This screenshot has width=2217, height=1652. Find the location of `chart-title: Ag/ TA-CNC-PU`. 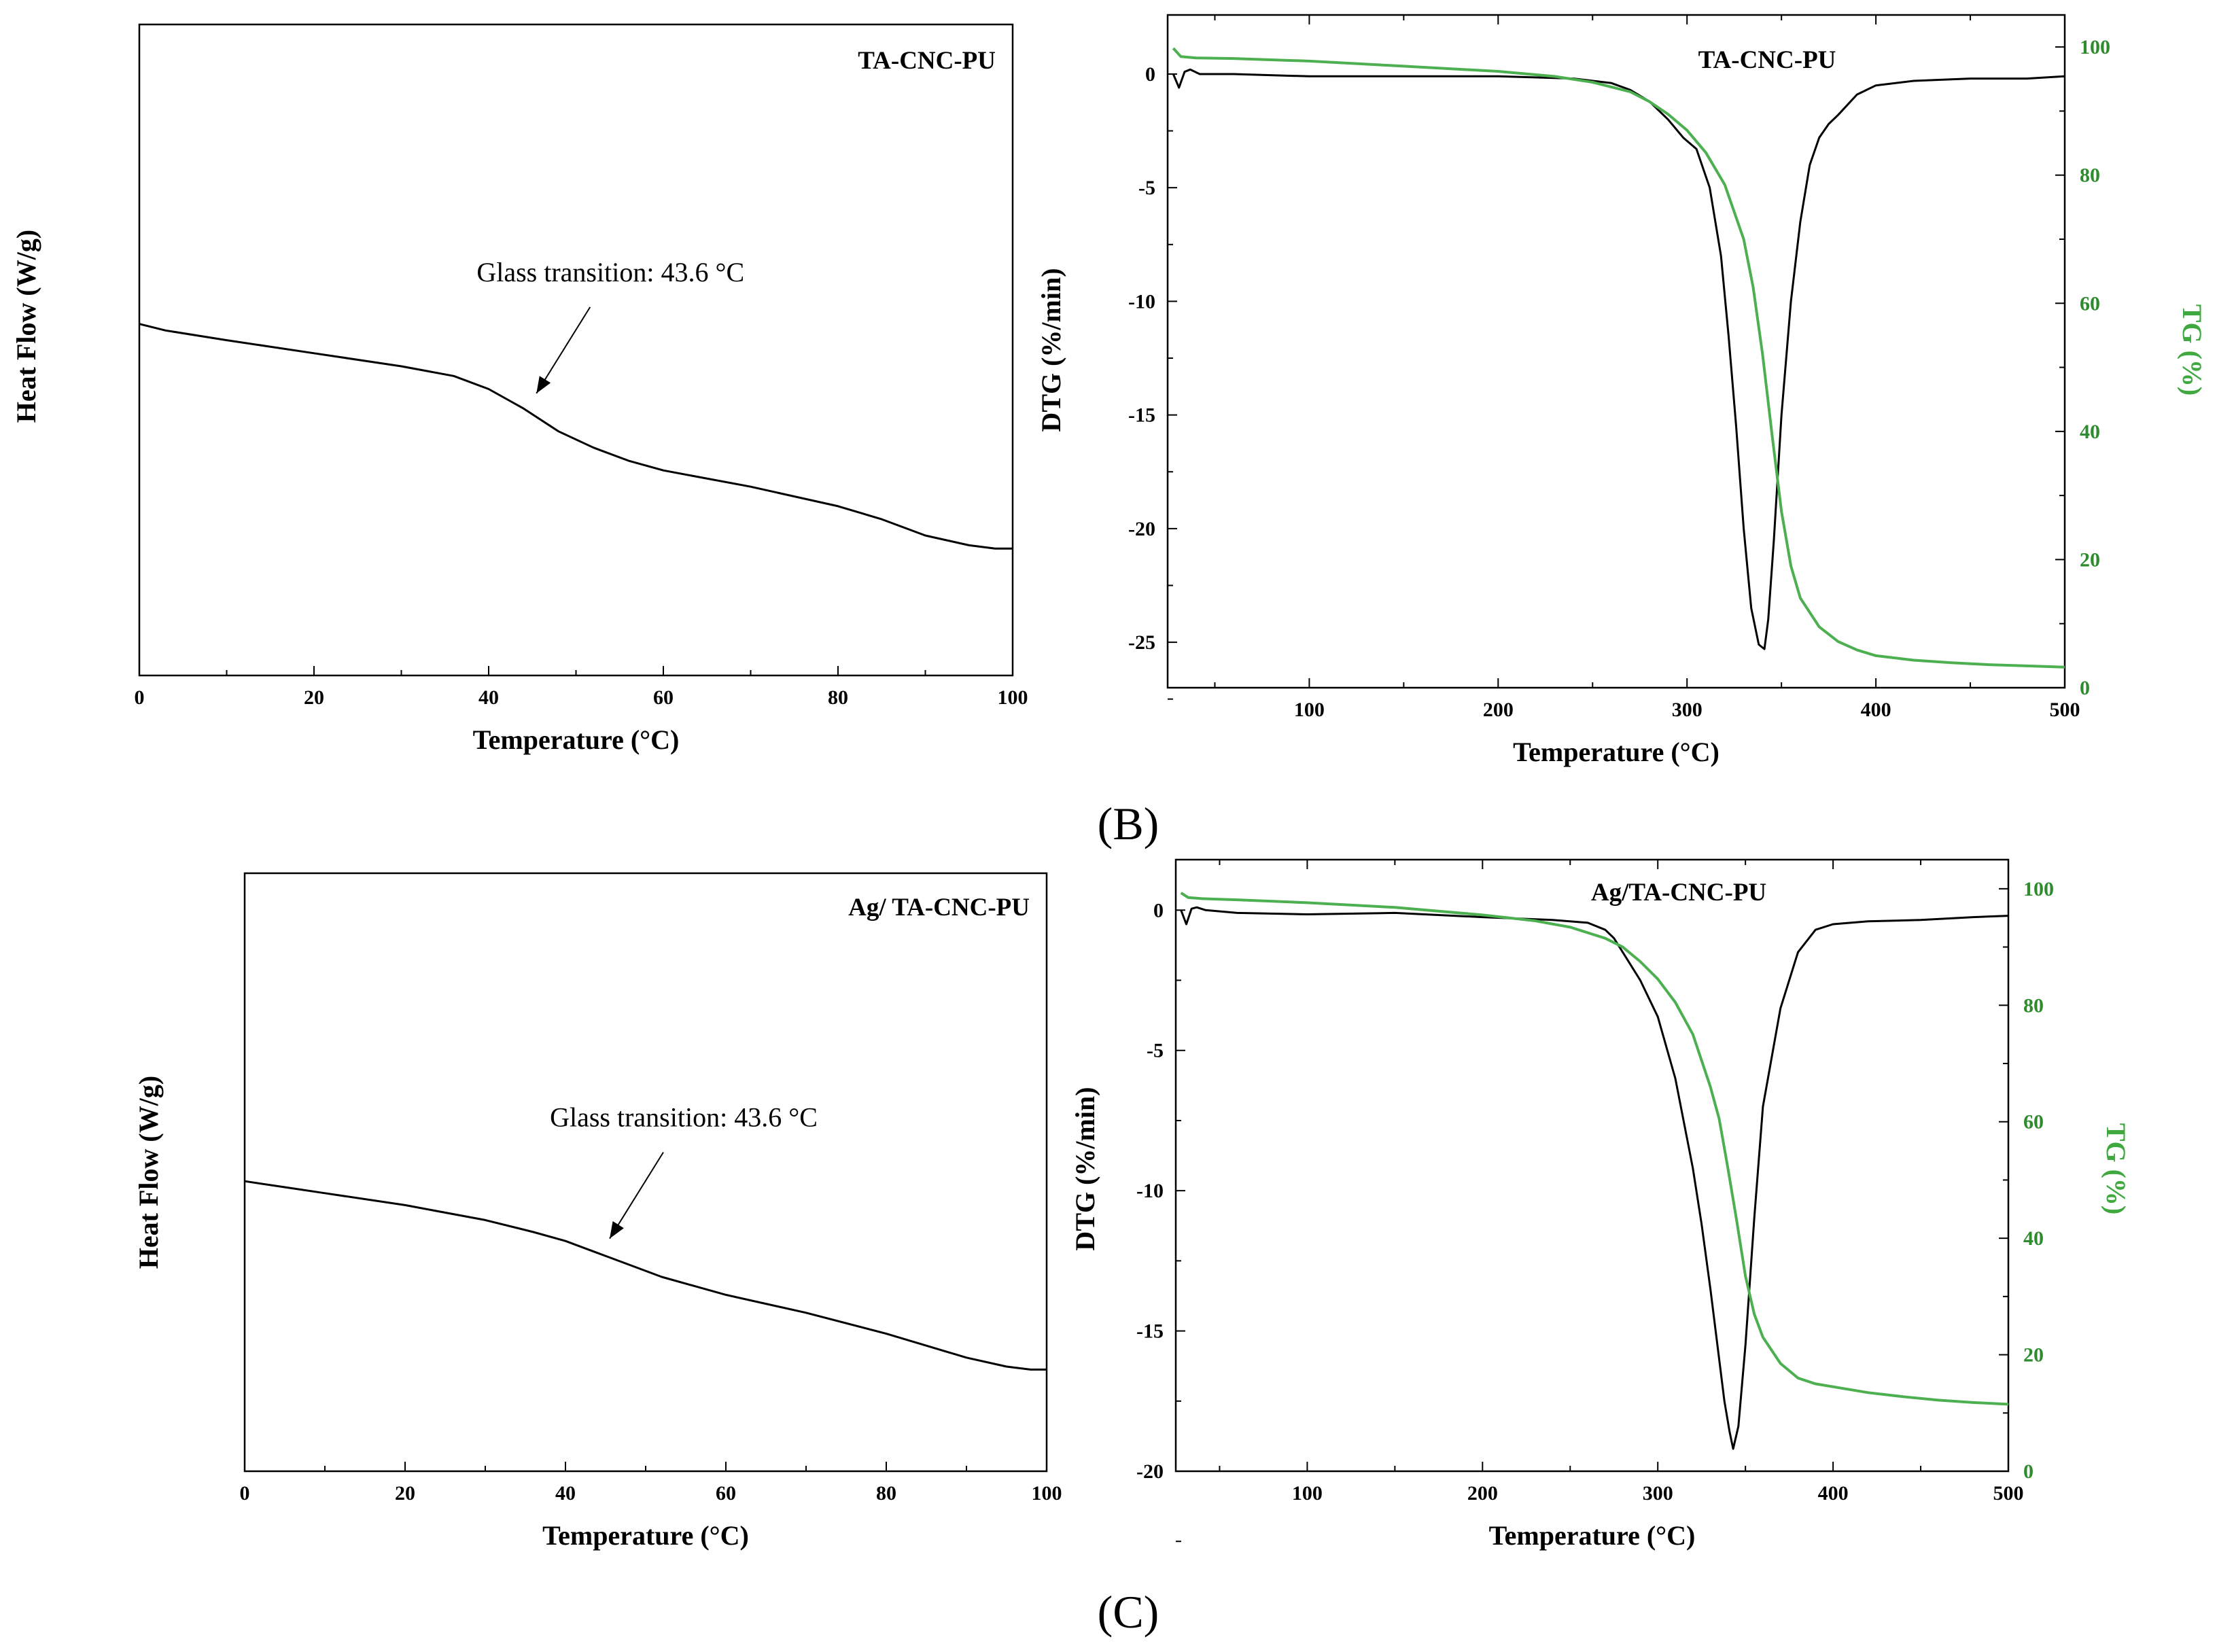

chart-title: Ag/ TA-CNC-PU is located at coordinates (939, 907).